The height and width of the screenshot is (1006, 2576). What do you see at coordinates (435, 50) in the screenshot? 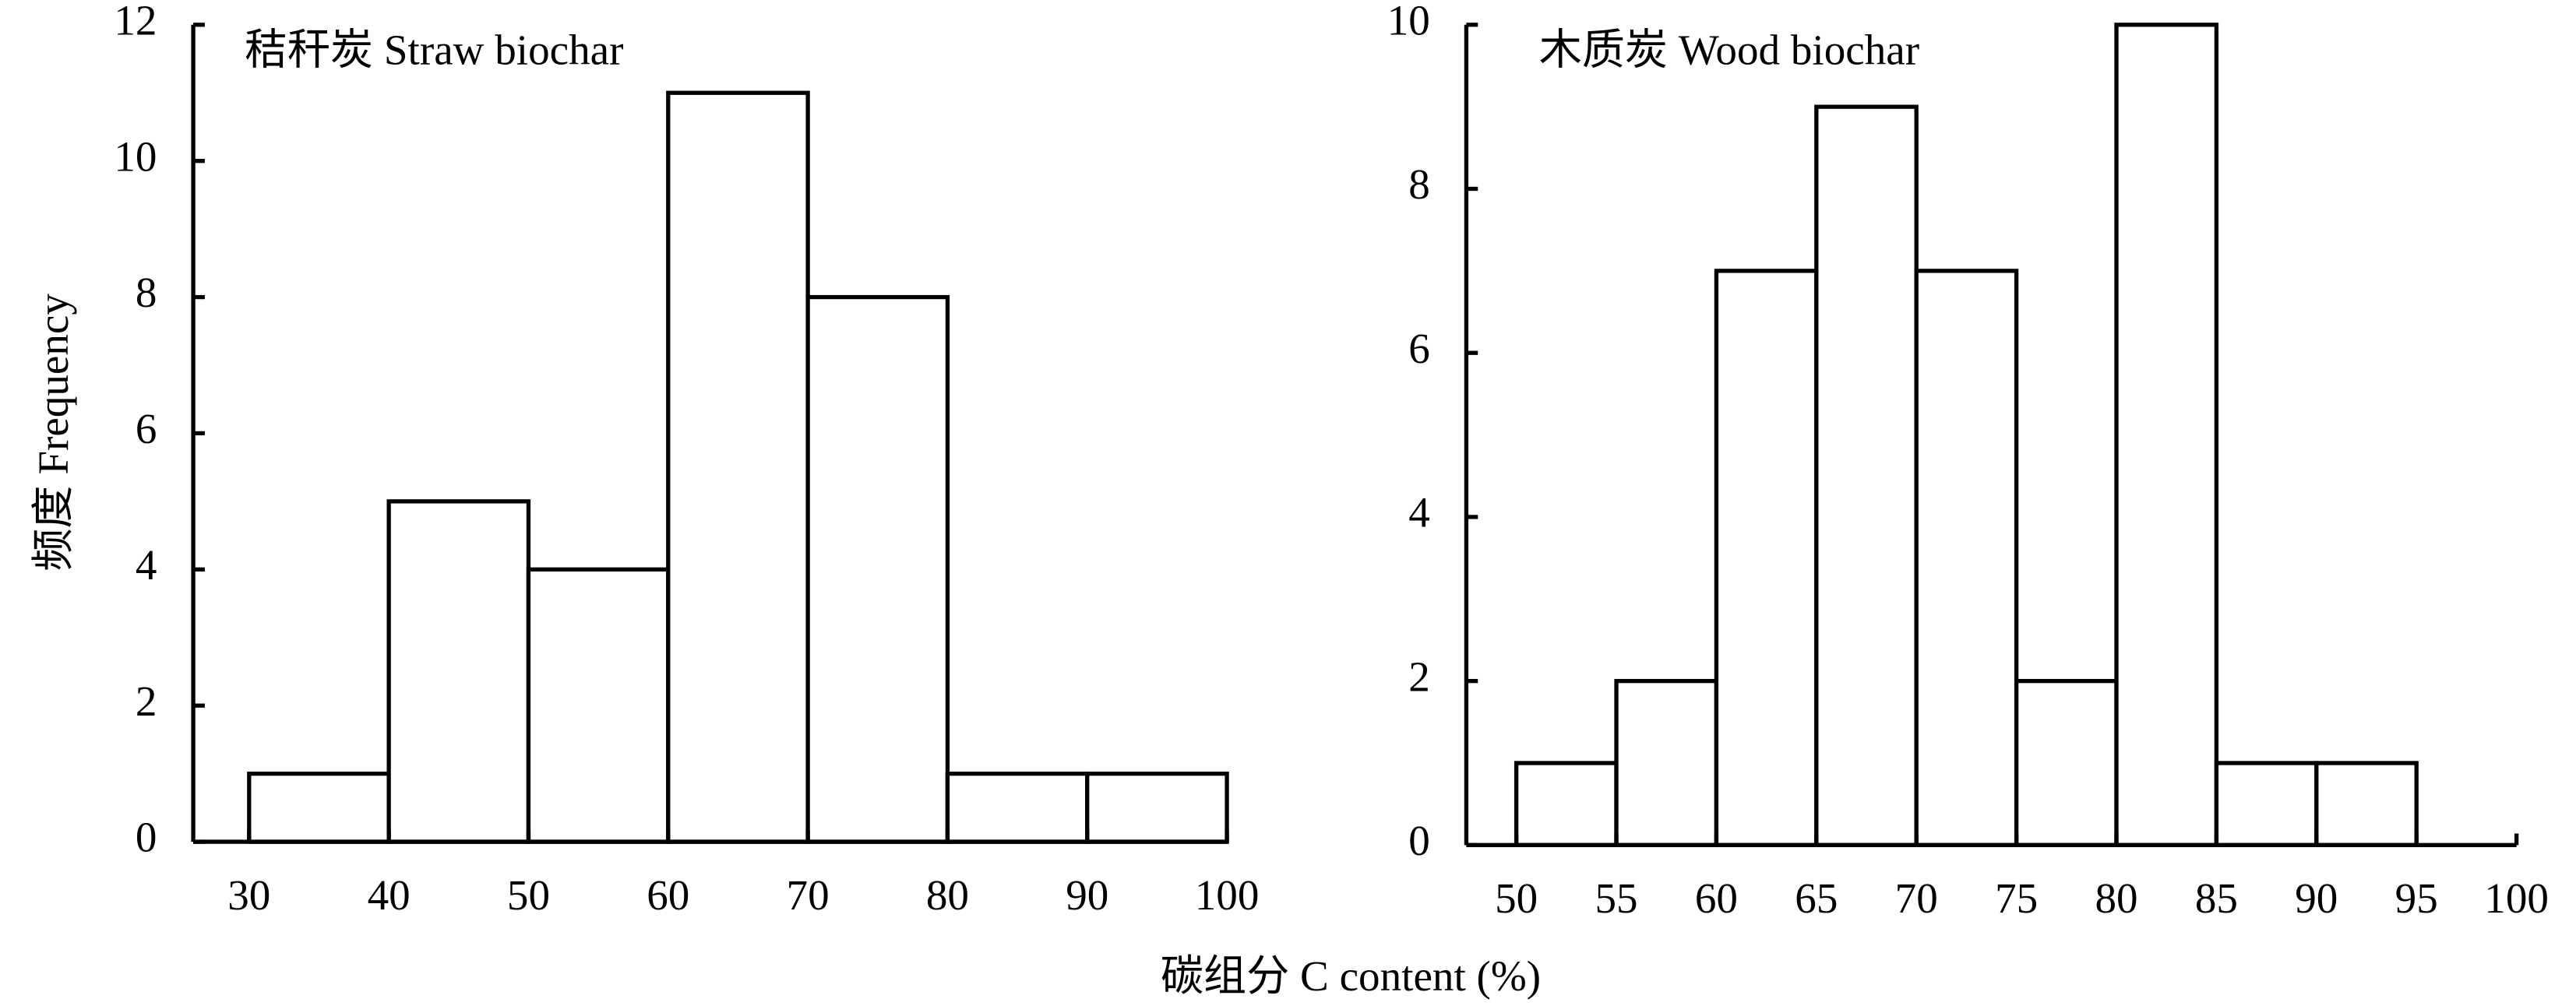
I see `chart-title: 秸秆炭 Straw biochar` at bounding box center [435, 50].